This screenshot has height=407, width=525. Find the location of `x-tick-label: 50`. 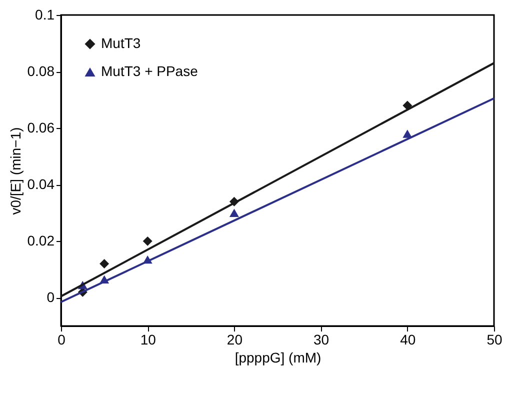

x-tick-label: 50 is located at coordinates (494, 340).